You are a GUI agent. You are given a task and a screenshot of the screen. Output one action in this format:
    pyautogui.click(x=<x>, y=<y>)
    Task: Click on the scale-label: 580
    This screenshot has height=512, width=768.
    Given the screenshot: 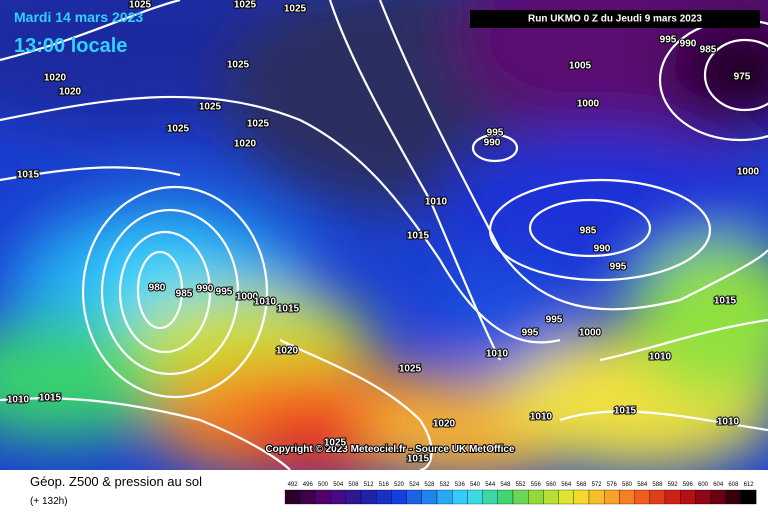 What is the action you would take?
    pyautogui.click(x=627, y=485)
    